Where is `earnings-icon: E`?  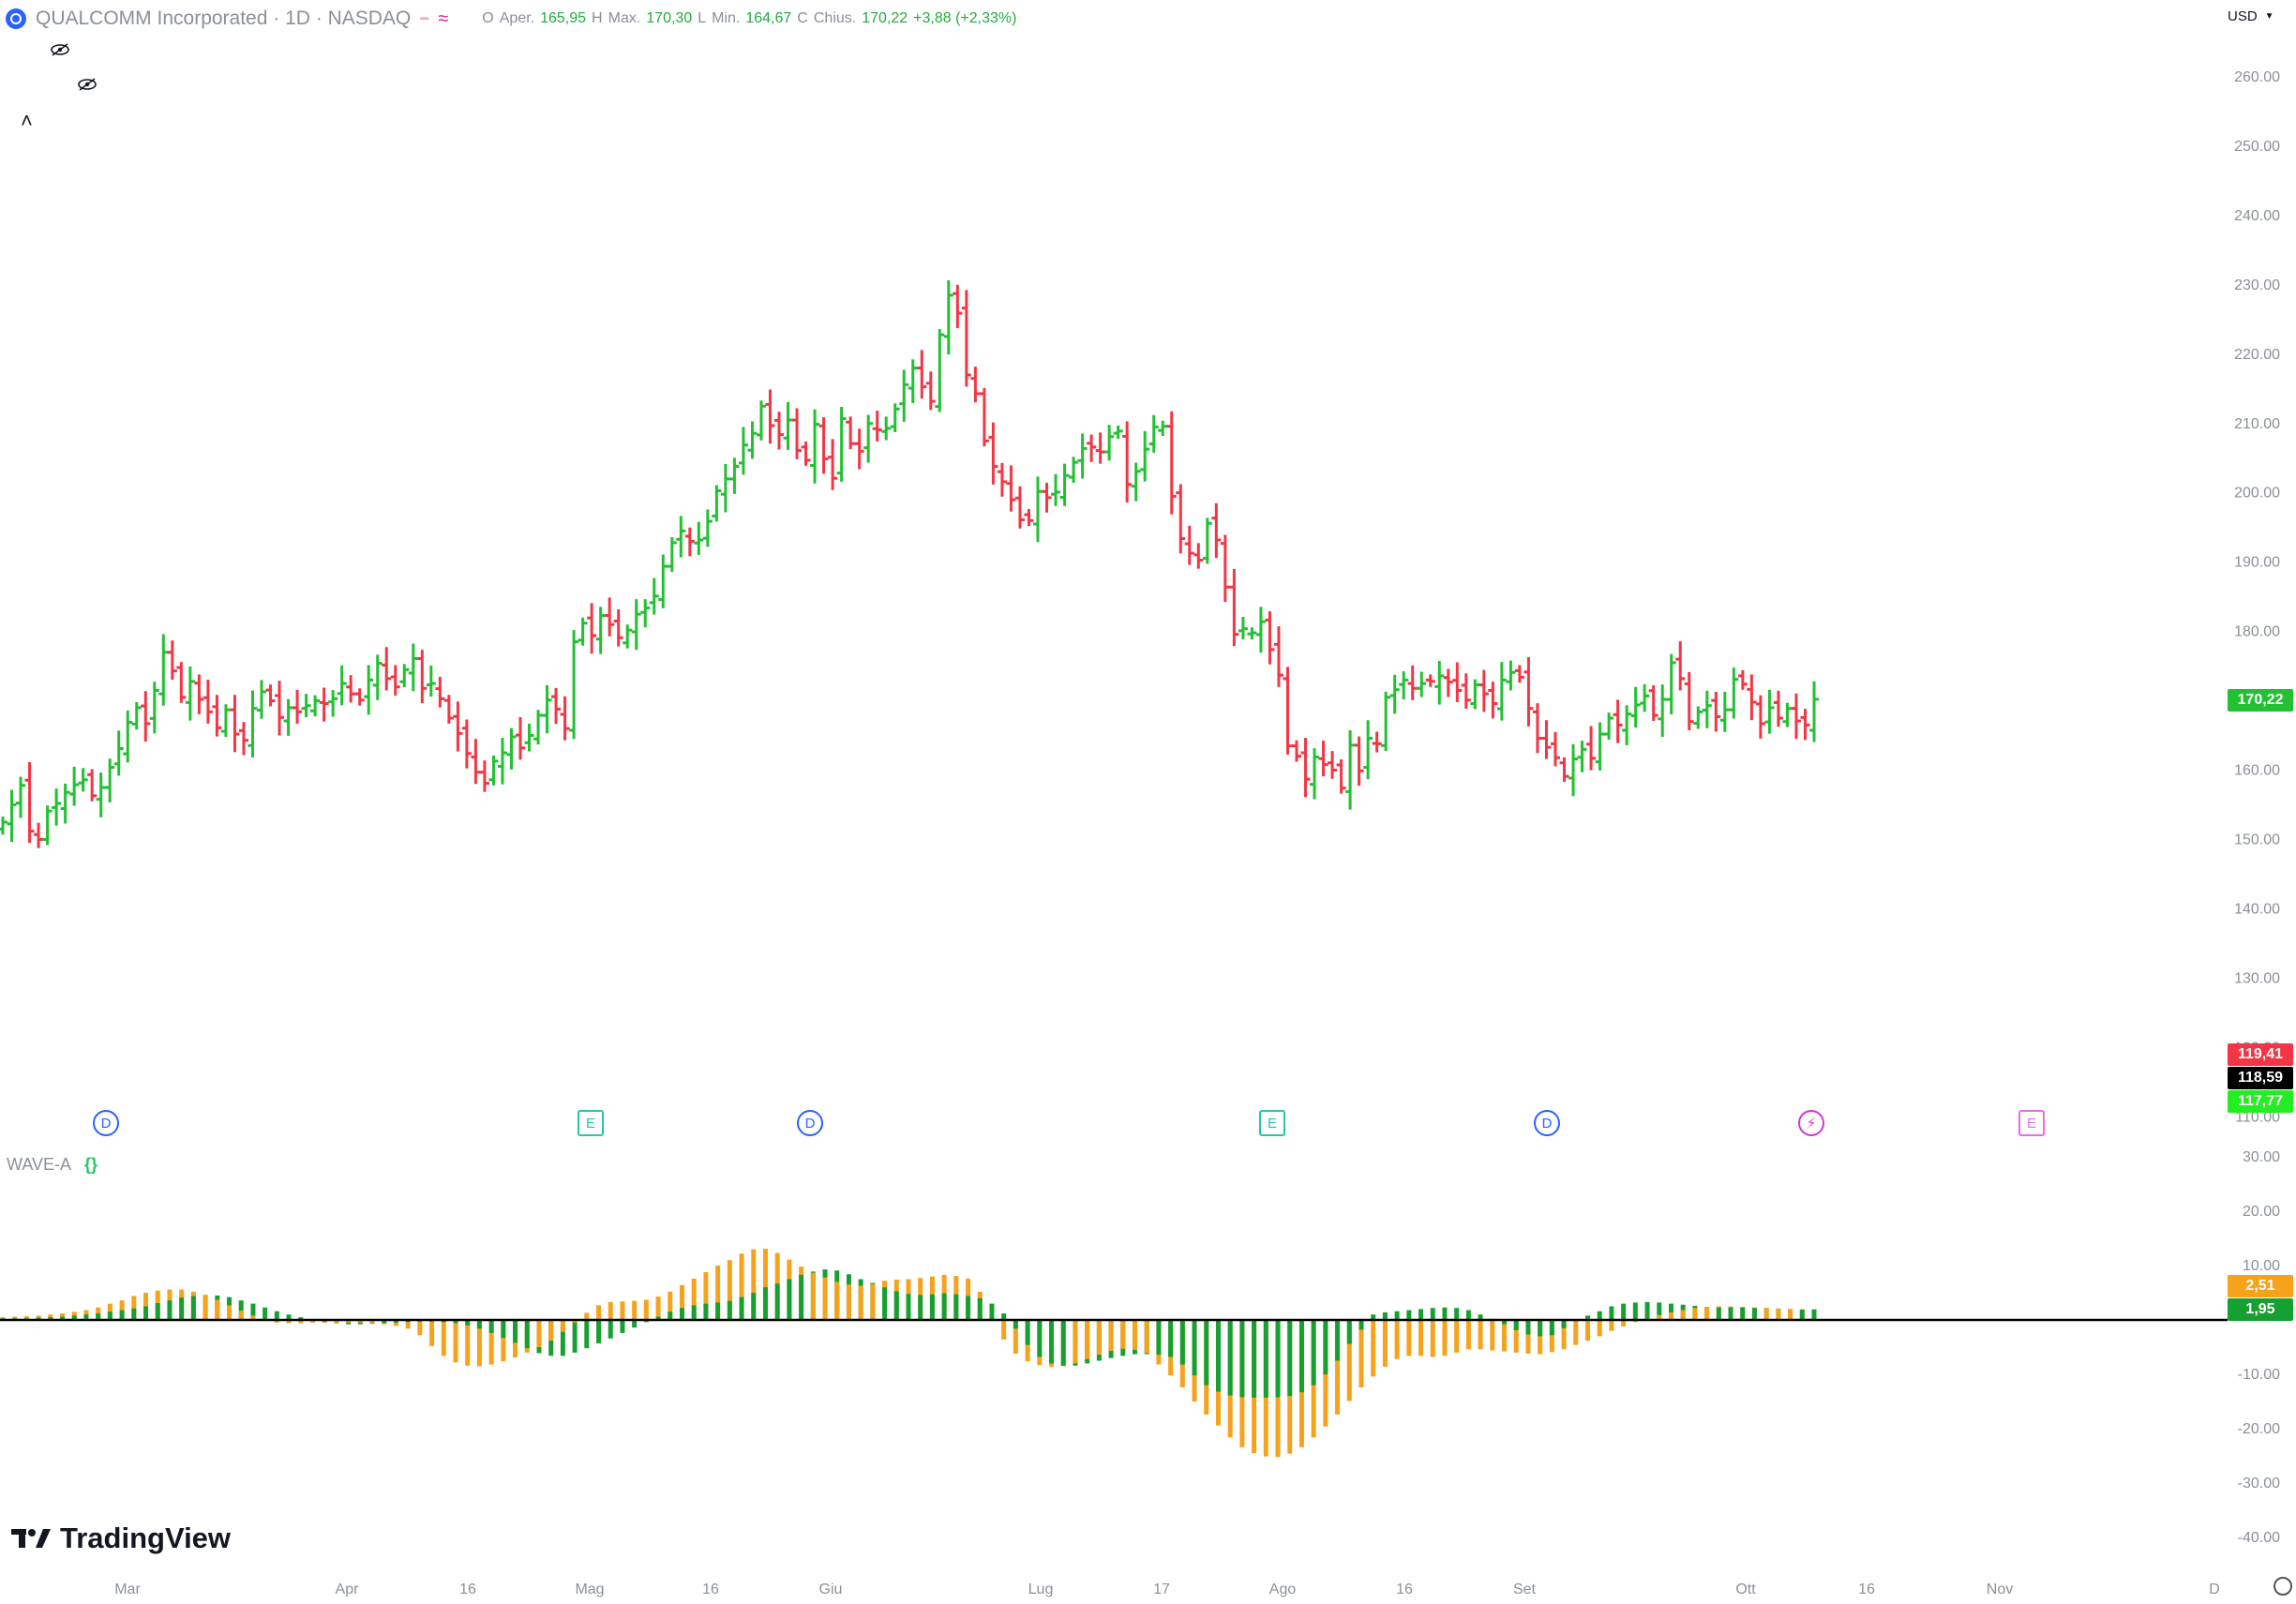
earnings-icon: E is located at coordinates (591, 1123).